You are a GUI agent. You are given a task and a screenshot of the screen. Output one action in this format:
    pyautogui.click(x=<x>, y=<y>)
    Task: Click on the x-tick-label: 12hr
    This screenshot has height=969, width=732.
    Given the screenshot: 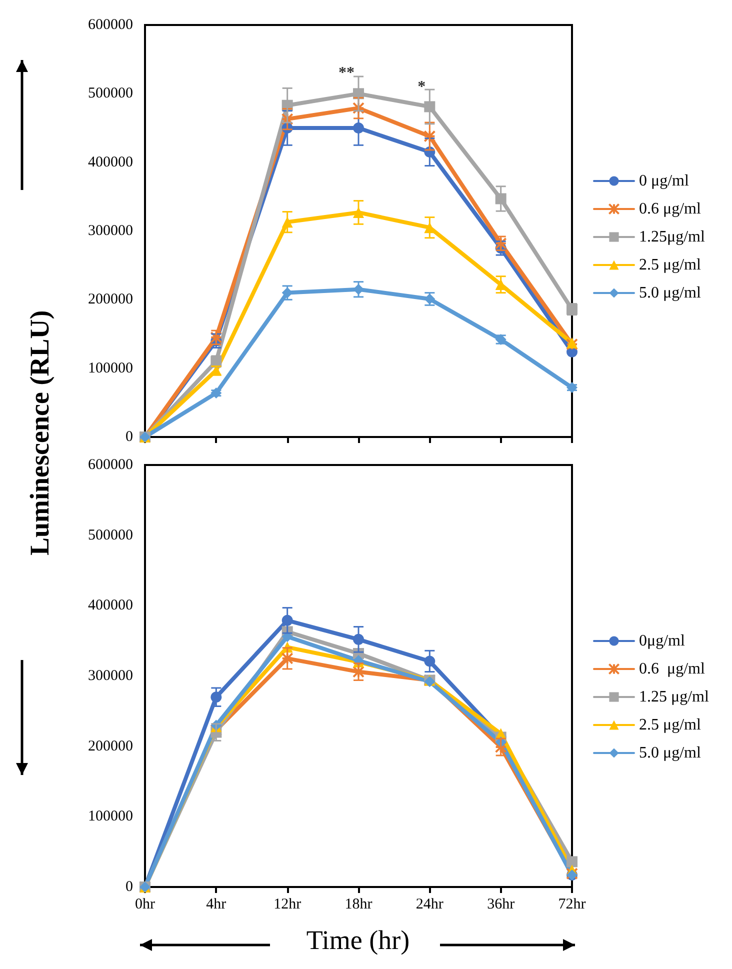 What is the action you would take?
    pyautogui.click(x=288, y=904)
    